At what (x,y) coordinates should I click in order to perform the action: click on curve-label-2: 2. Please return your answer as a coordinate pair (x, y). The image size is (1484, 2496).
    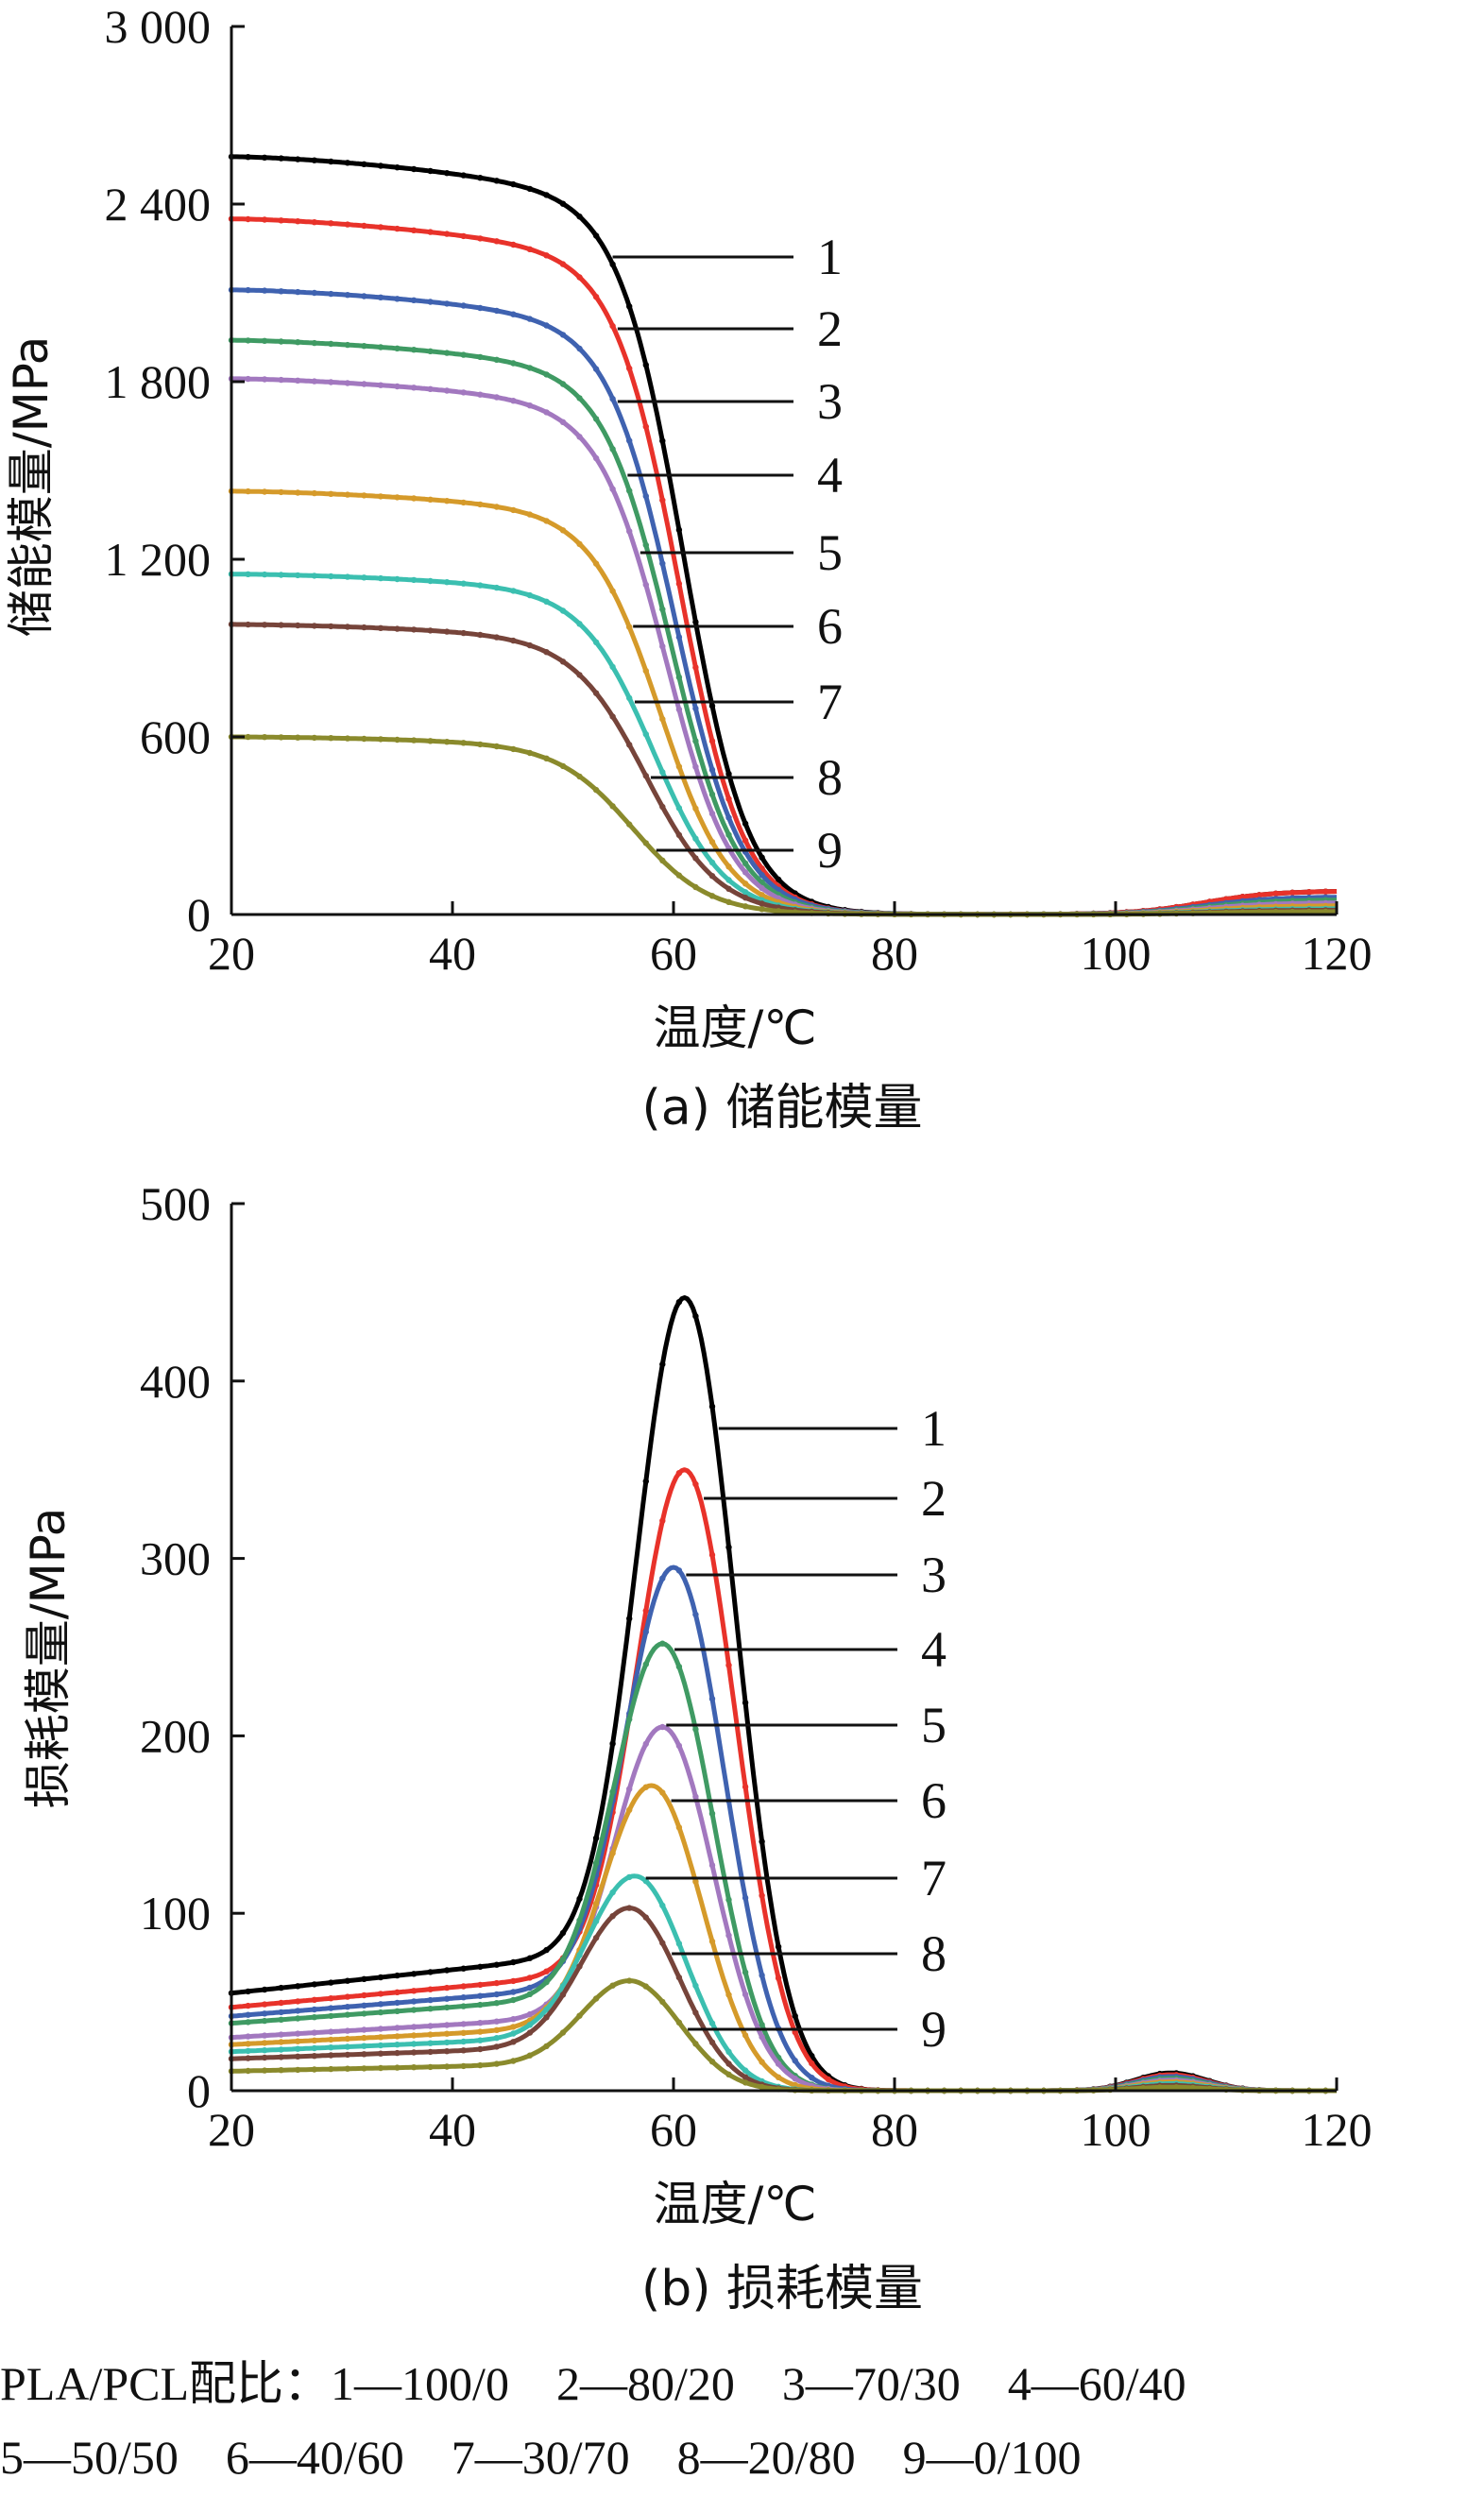
    Looking at the image, I should click on (830, 328).